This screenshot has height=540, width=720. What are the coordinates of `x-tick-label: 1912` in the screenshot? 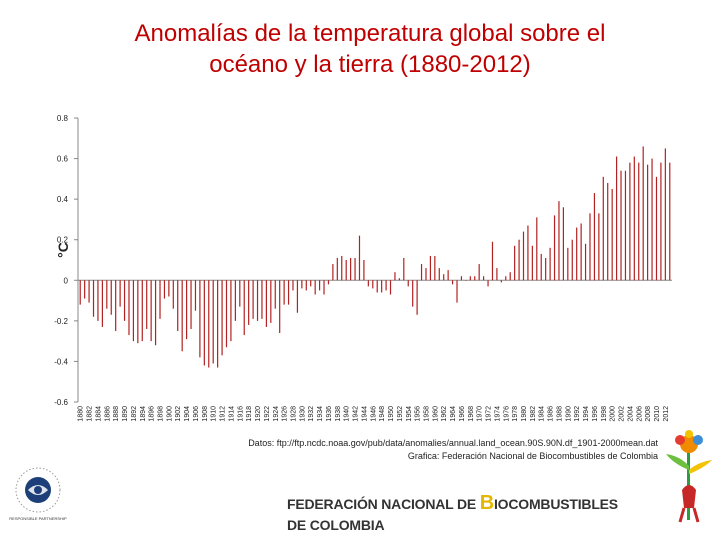 It's located at (223, 414).